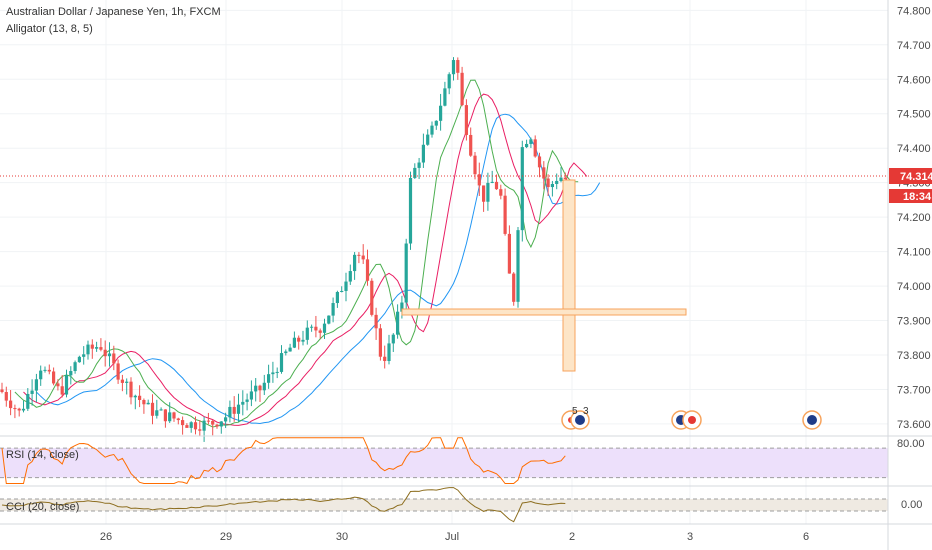 This screenshot has height=550, width=932. I want to click on annotation-drawings, so click(544, 275).